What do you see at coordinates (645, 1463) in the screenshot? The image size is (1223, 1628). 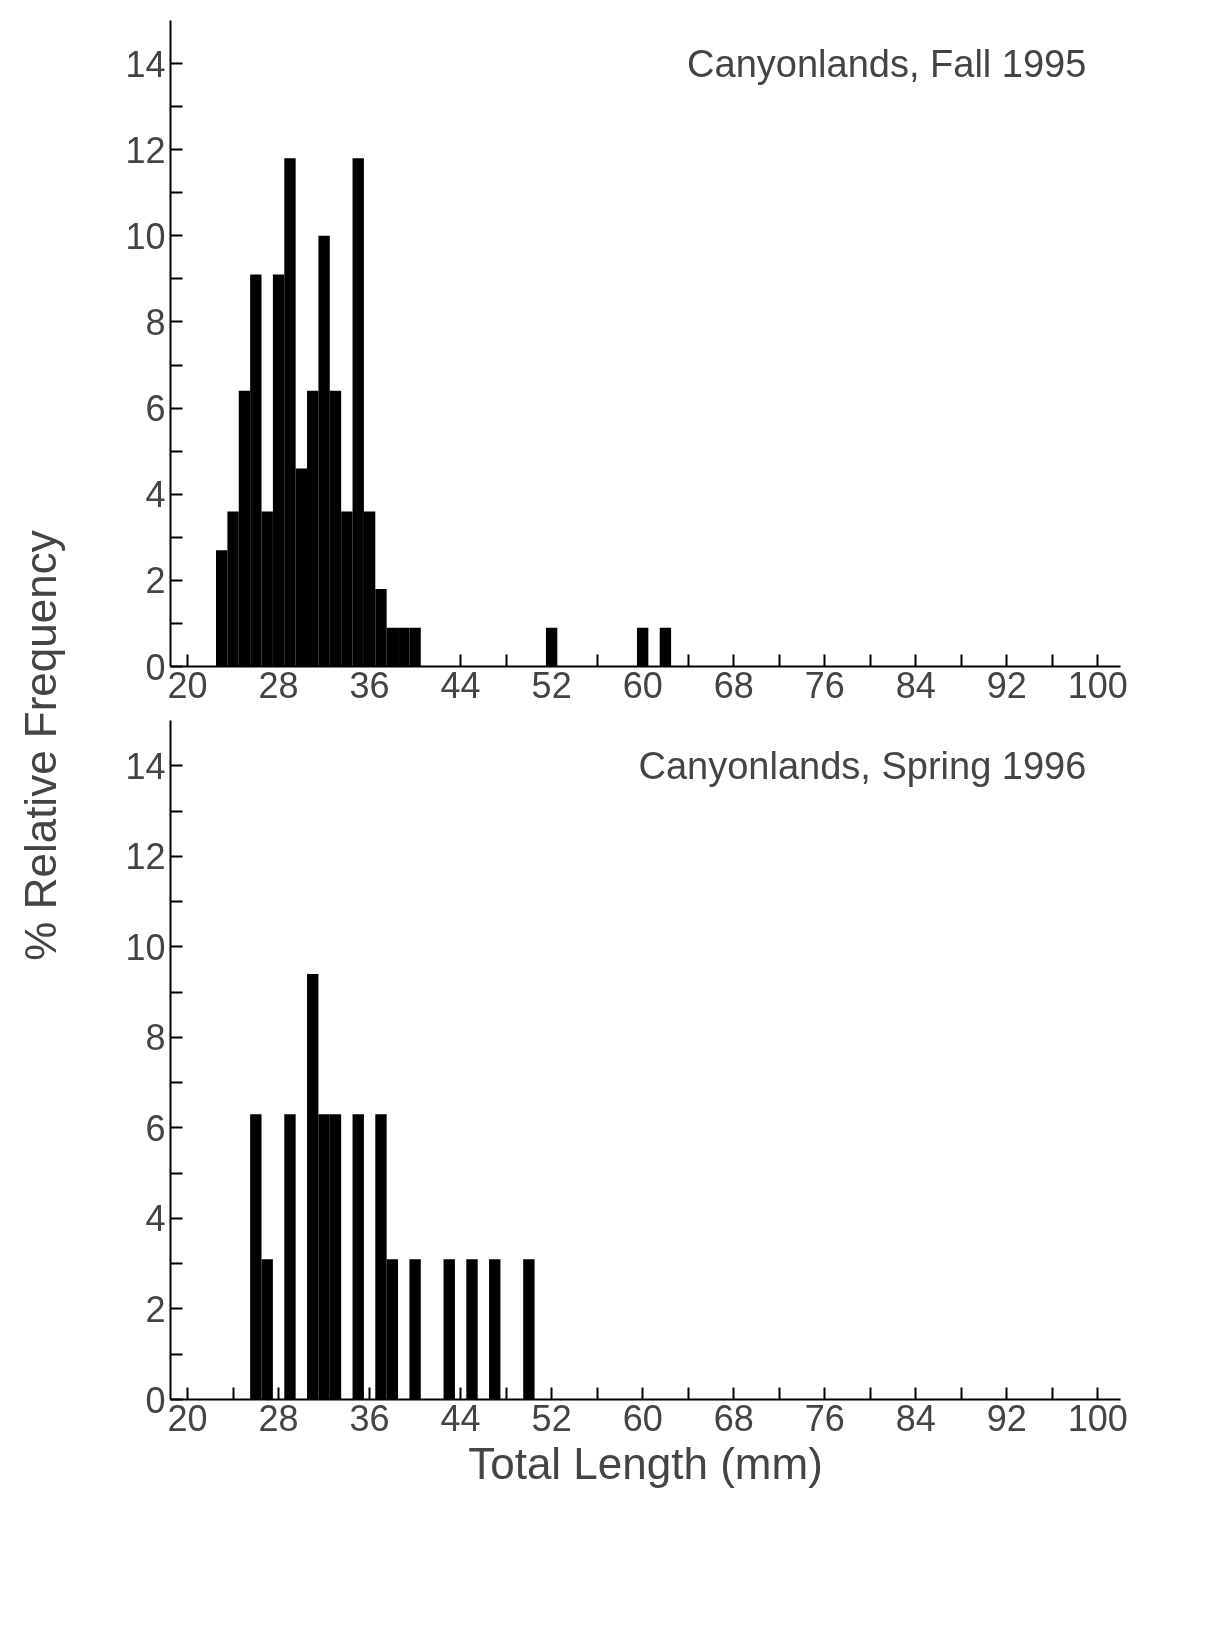 I see `x-axis-title: Total Length (mm)` at bounding box center [645, 1463].